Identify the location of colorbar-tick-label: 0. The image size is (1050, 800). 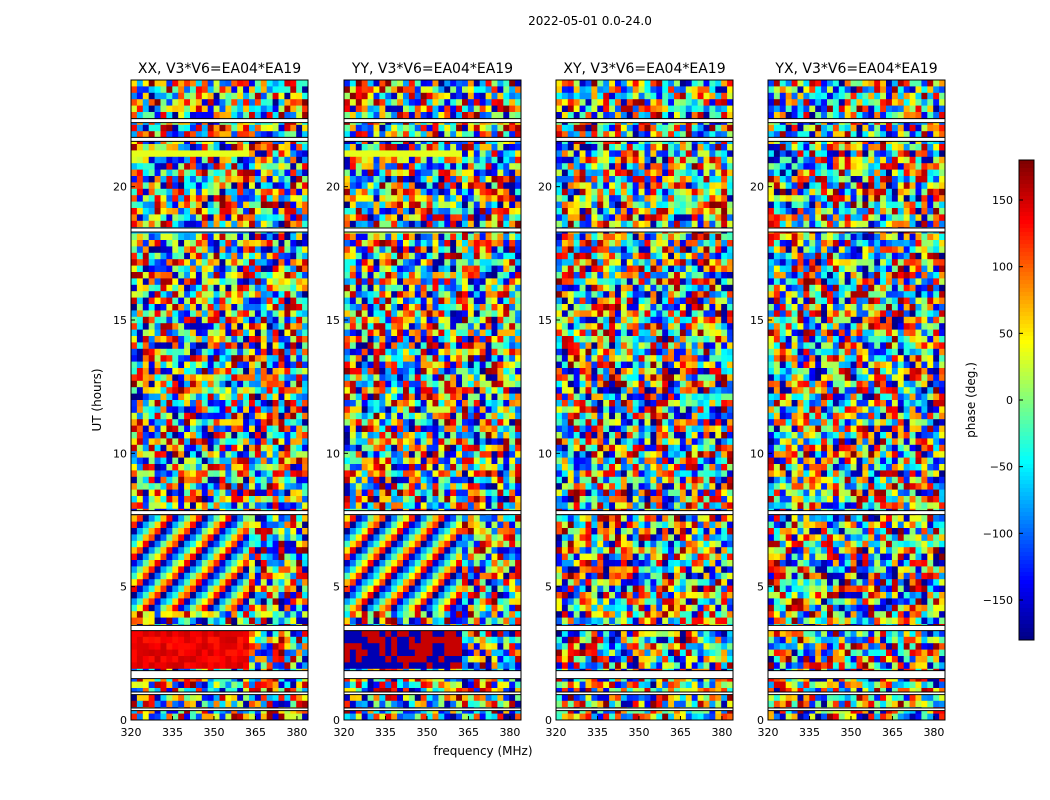
(1009, 400).